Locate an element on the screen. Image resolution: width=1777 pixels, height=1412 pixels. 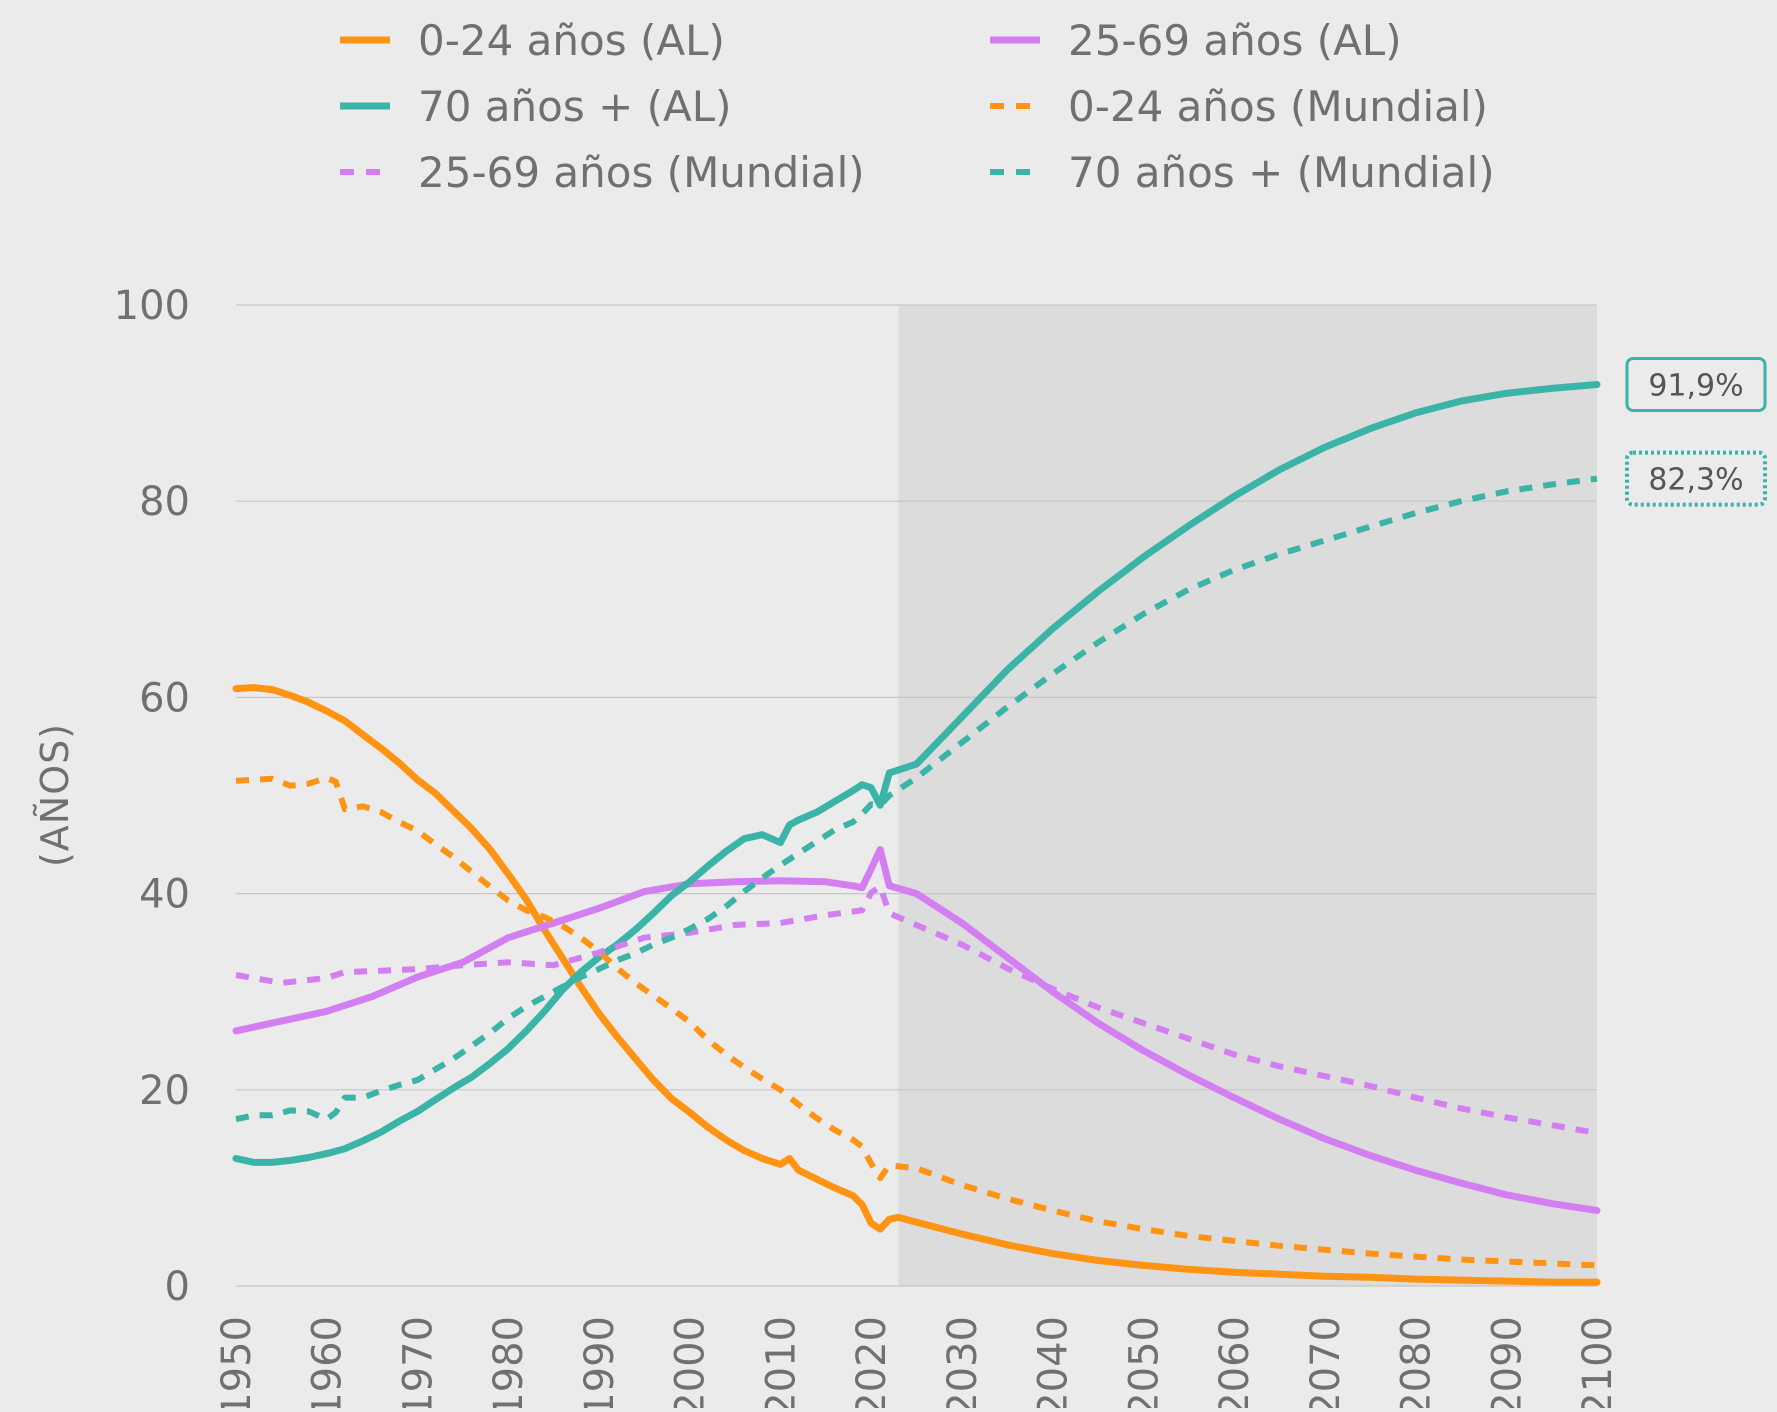
x-tick-label: 2000 is located at coordinates (691, 1362).